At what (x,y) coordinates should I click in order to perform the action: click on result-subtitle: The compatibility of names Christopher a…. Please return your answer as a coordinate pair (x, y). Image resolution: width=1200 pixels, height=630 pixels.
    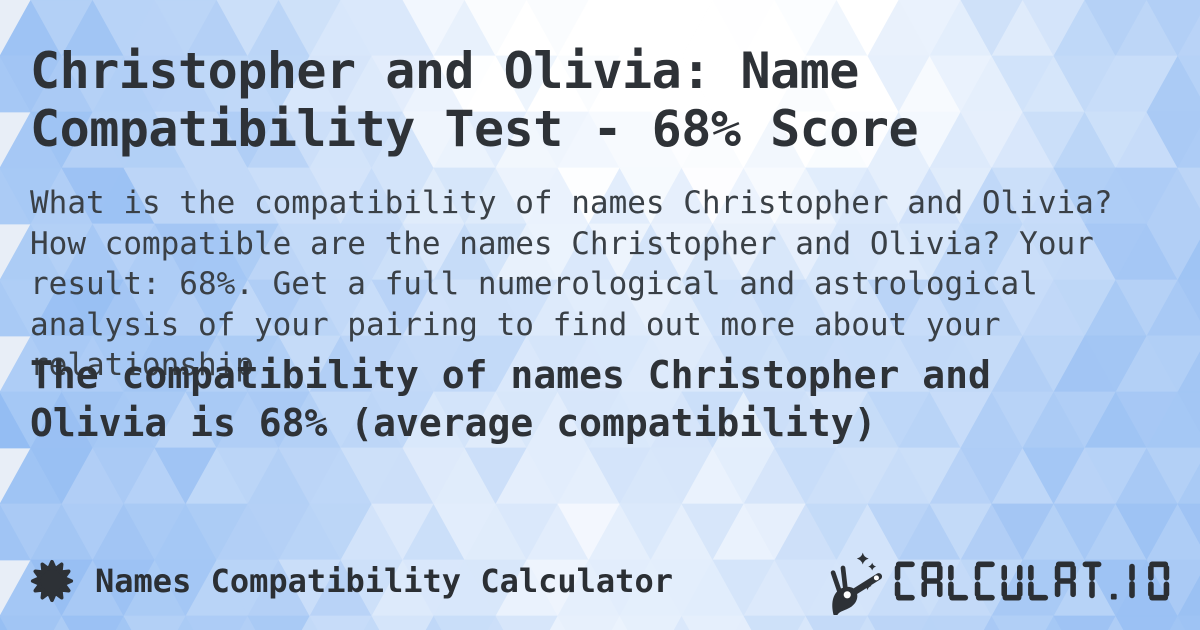
    Looking at the image, I should click on (510, 399).